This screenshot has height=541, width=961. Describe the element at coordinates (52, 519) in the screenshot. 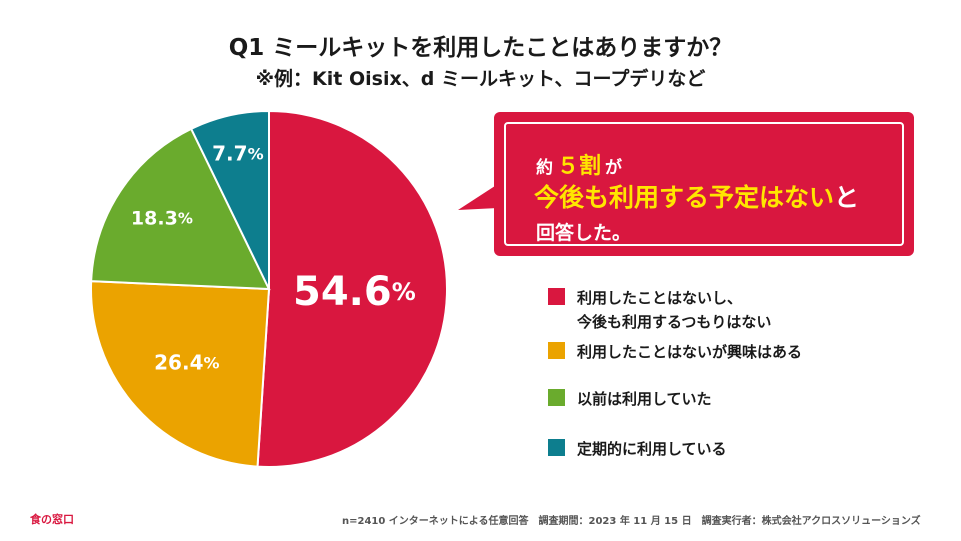

I see `brand-logo-text: 食の窓口` at that location.